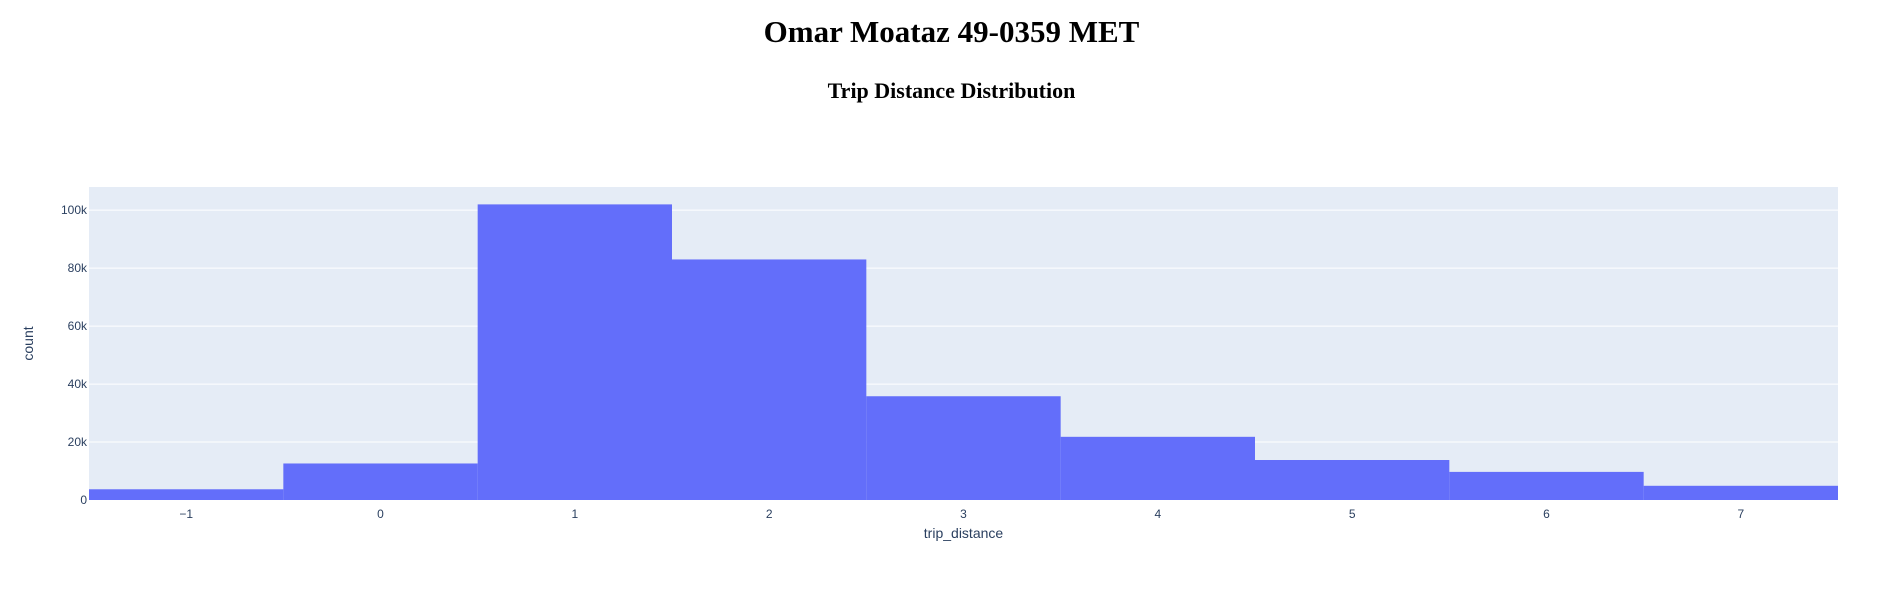  What do you see at coordinates (28, 343) in the screenshot?
I see `y-axis-title: count` at bounding box center [28, 343].